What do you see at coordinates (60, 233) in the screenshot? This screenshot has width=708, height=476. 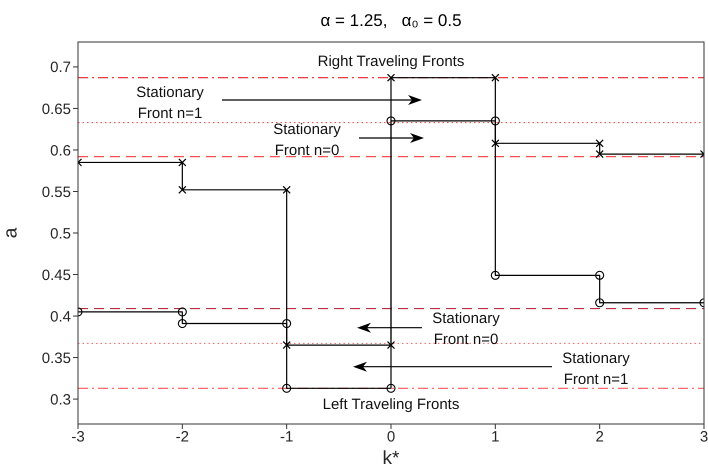 I see `y-tick-label: 0.5` at bounding box center [60, 233].